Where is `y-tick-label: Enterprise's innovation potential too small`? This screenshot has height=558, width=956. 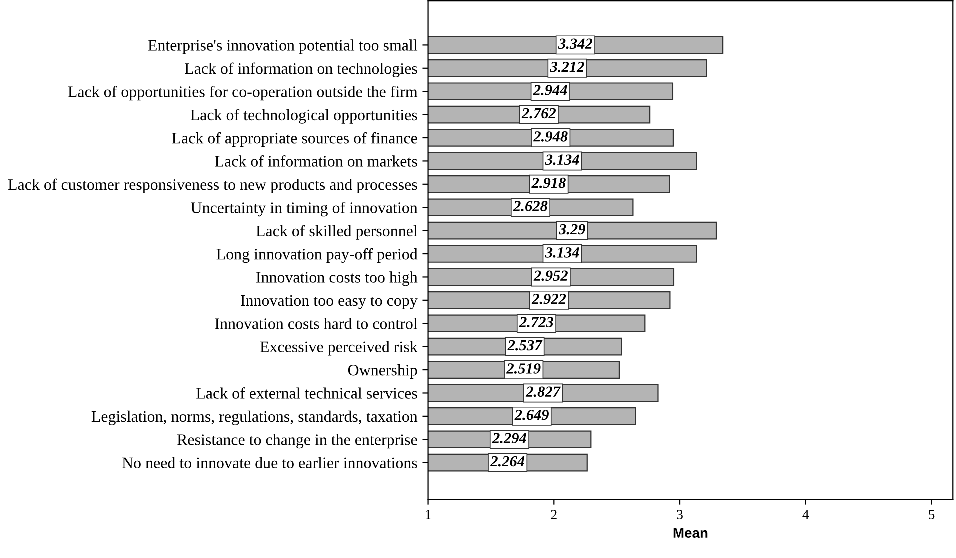 y-tick-label: Enterprise's innovation potential too small is located at coordinates (283, 47).